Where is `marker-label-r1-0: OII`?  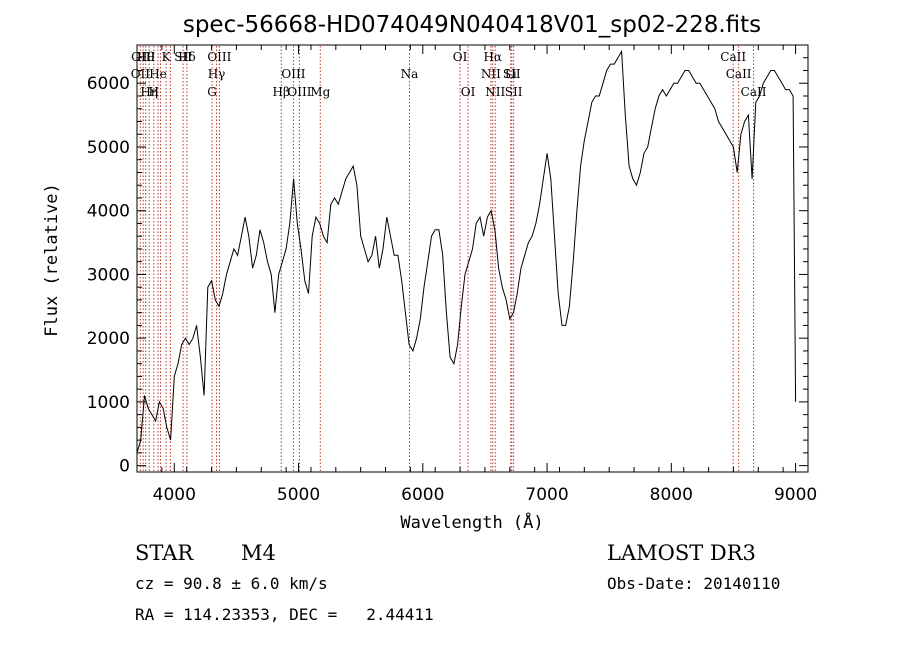 marker-label-r1-0: OII is located at coordinates (141, 74).